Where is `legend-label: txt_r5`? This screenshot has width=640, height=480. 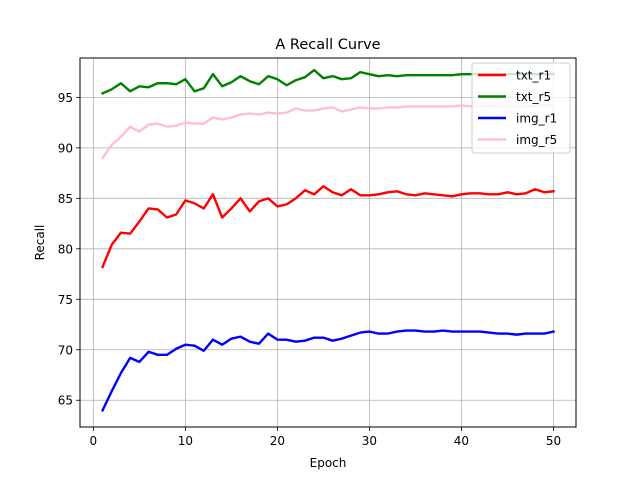
legend-label: txt_r5 is located at coordinates (533, 97).